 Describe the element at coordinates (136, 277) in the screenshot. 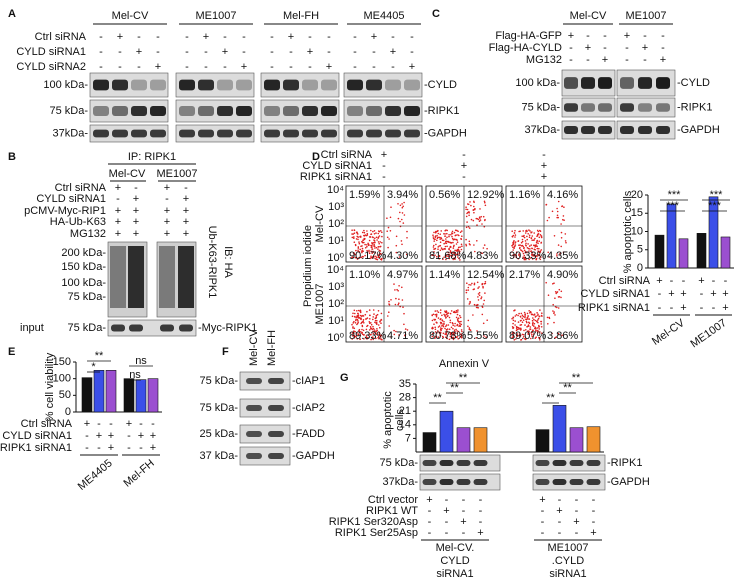

I see `blot-smear` at that location.